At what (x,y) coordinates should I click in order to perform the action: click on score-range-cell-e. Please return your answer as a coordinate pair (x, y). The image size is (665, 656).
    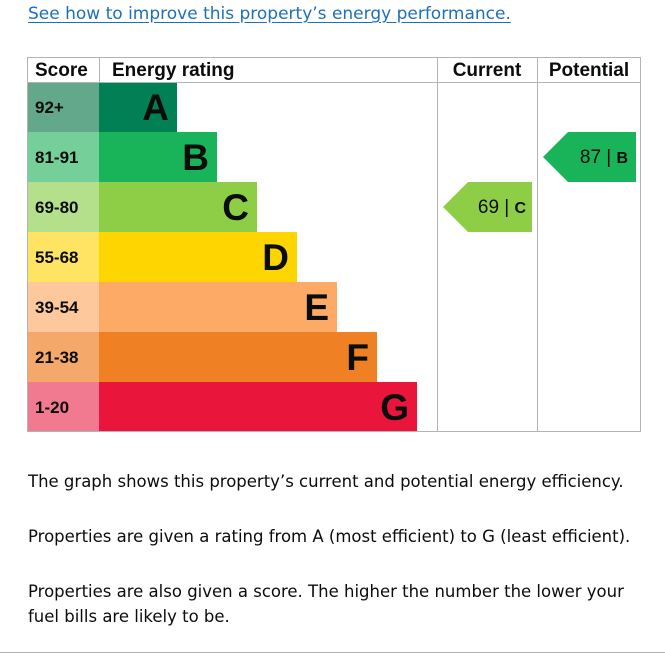
    Looking at the image, I should click on (63, 307).